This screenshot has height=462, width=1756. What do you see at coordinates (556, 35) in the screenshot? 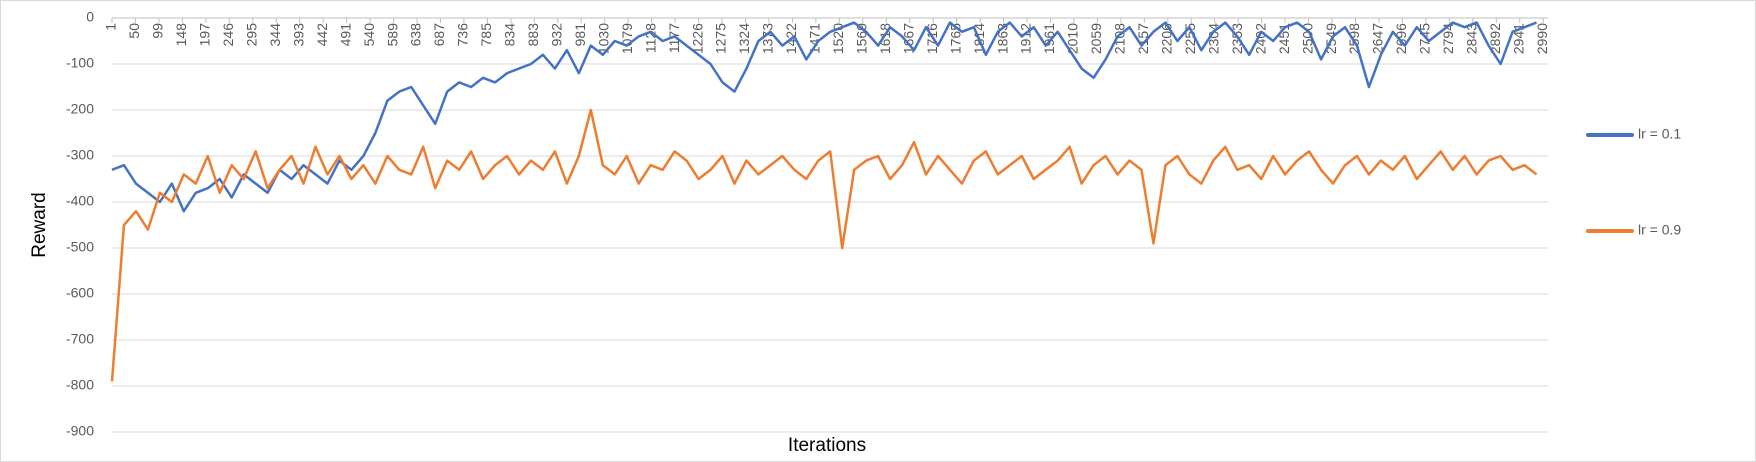
I see `x-tick-label: 932` at bounding box center [556, 35].